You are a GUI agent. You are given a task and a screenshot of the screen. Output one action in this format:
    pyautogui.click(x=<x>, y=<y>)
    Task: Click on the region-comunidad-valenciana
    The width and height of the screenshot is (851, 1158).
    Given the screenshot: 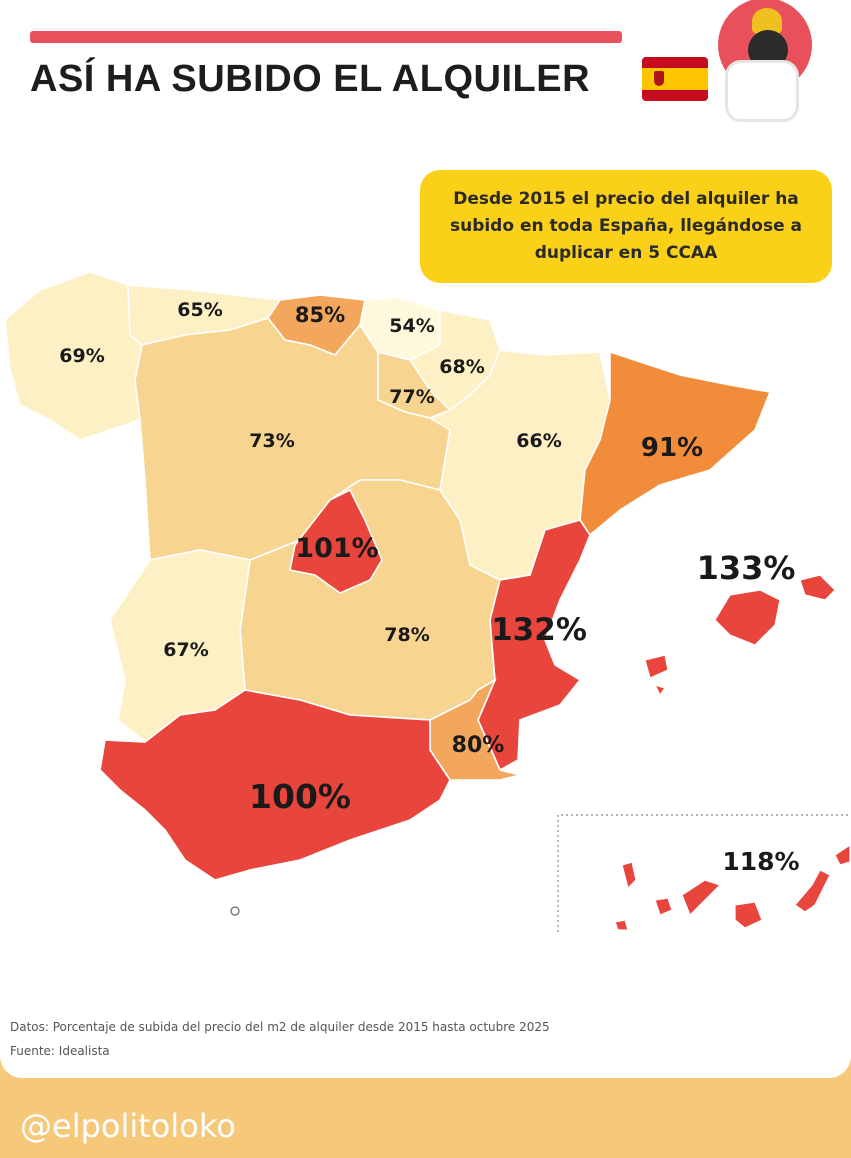 What is the action you would take?
    pyautogui.click(x=534, y=645)
    